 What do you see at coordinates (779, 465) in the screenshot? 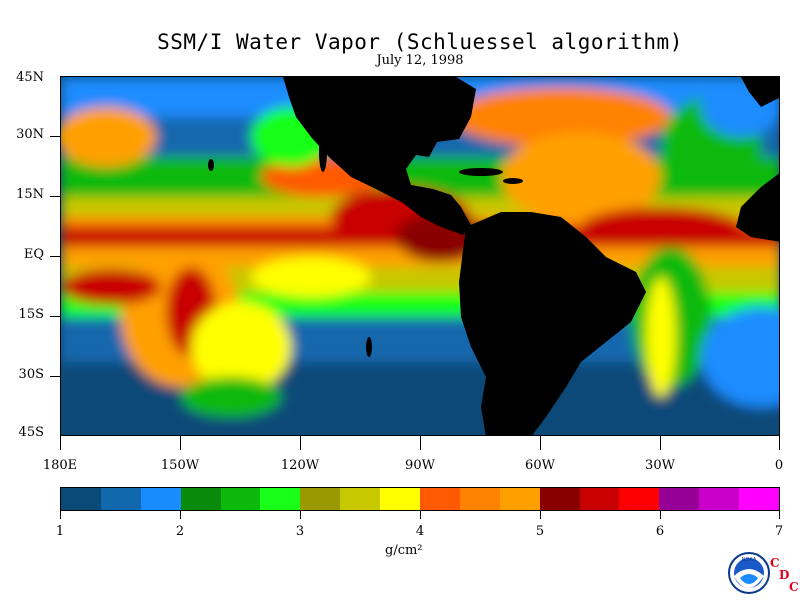
I see `lon-label-0: 0` at bounding box center [779, 465].